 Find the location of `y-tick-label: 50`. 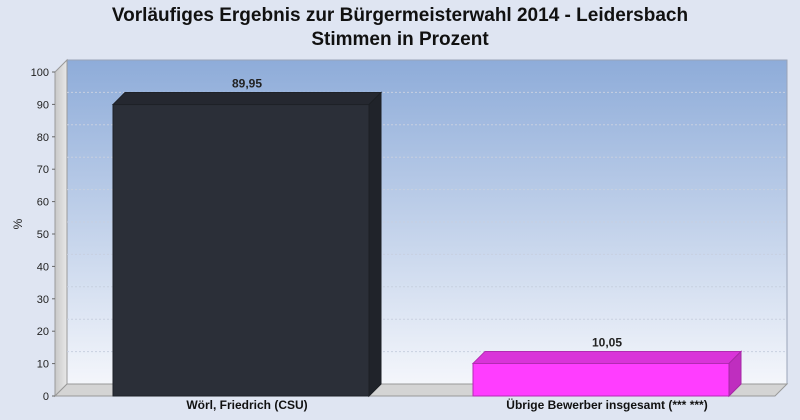

y-tick-label: 50 is located at coordinates (43, 235).